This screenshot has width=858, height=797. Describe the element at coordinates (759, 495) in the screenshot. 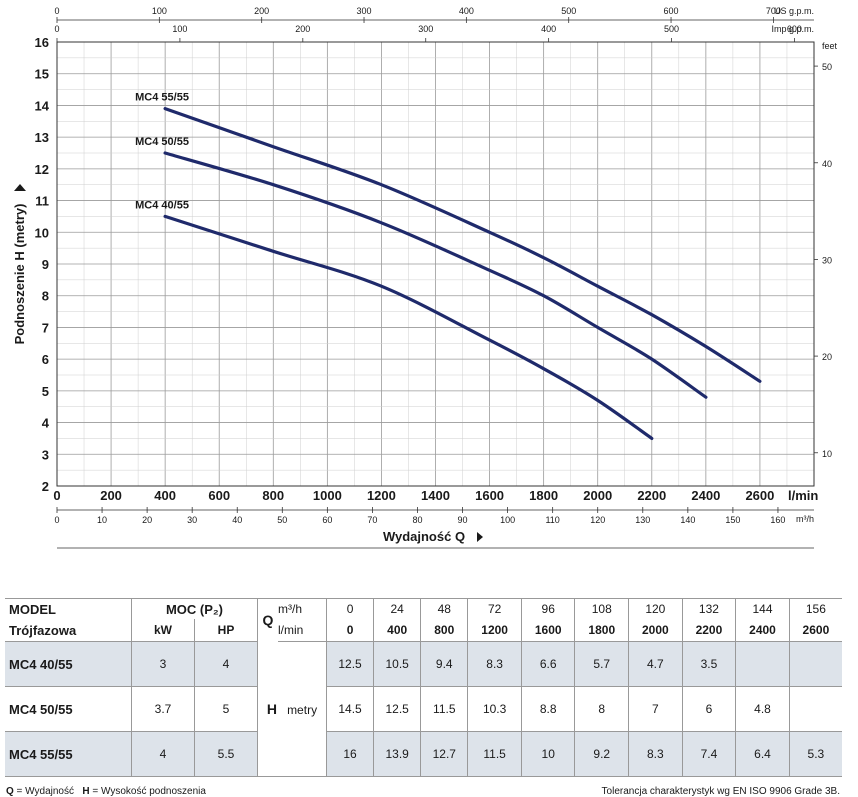

I see `x-tick-label: 2600` at that location.